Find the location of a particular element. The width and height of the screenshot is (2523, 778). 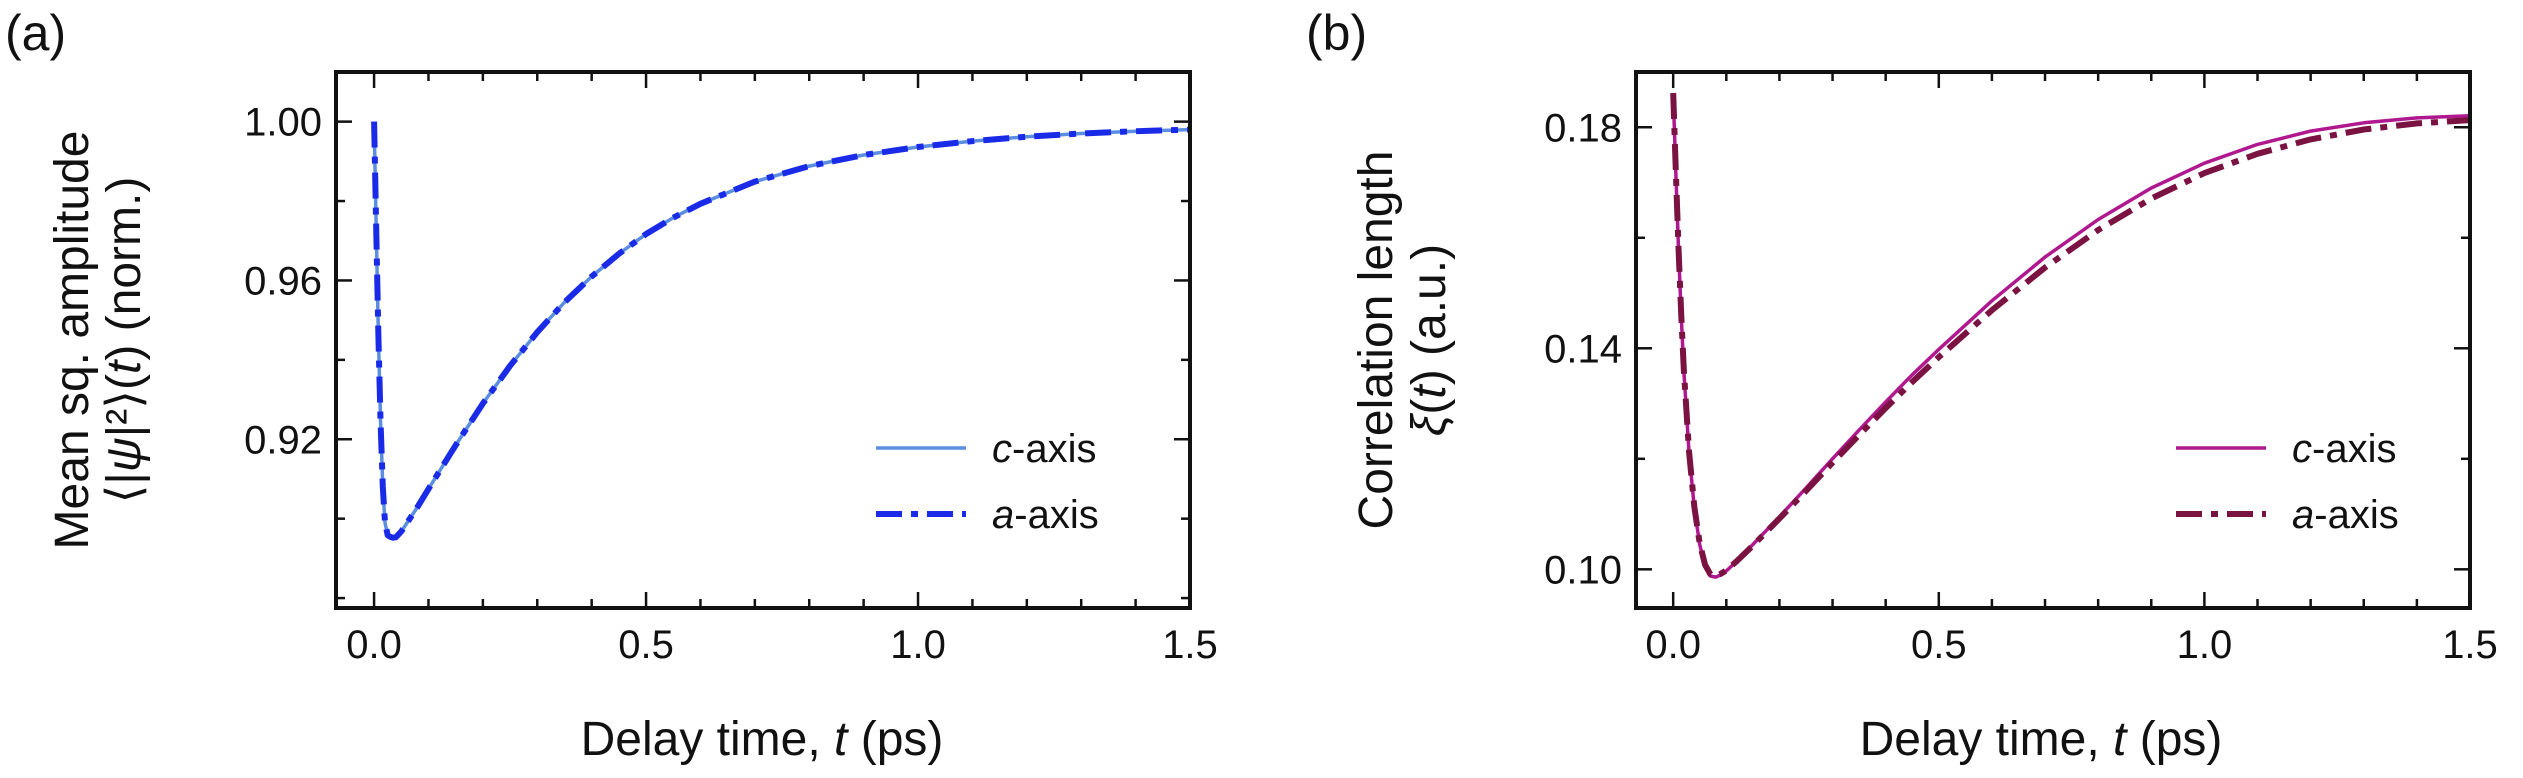

panel-b-xlabel-part-1: t is located at coordinates (2120, 739).